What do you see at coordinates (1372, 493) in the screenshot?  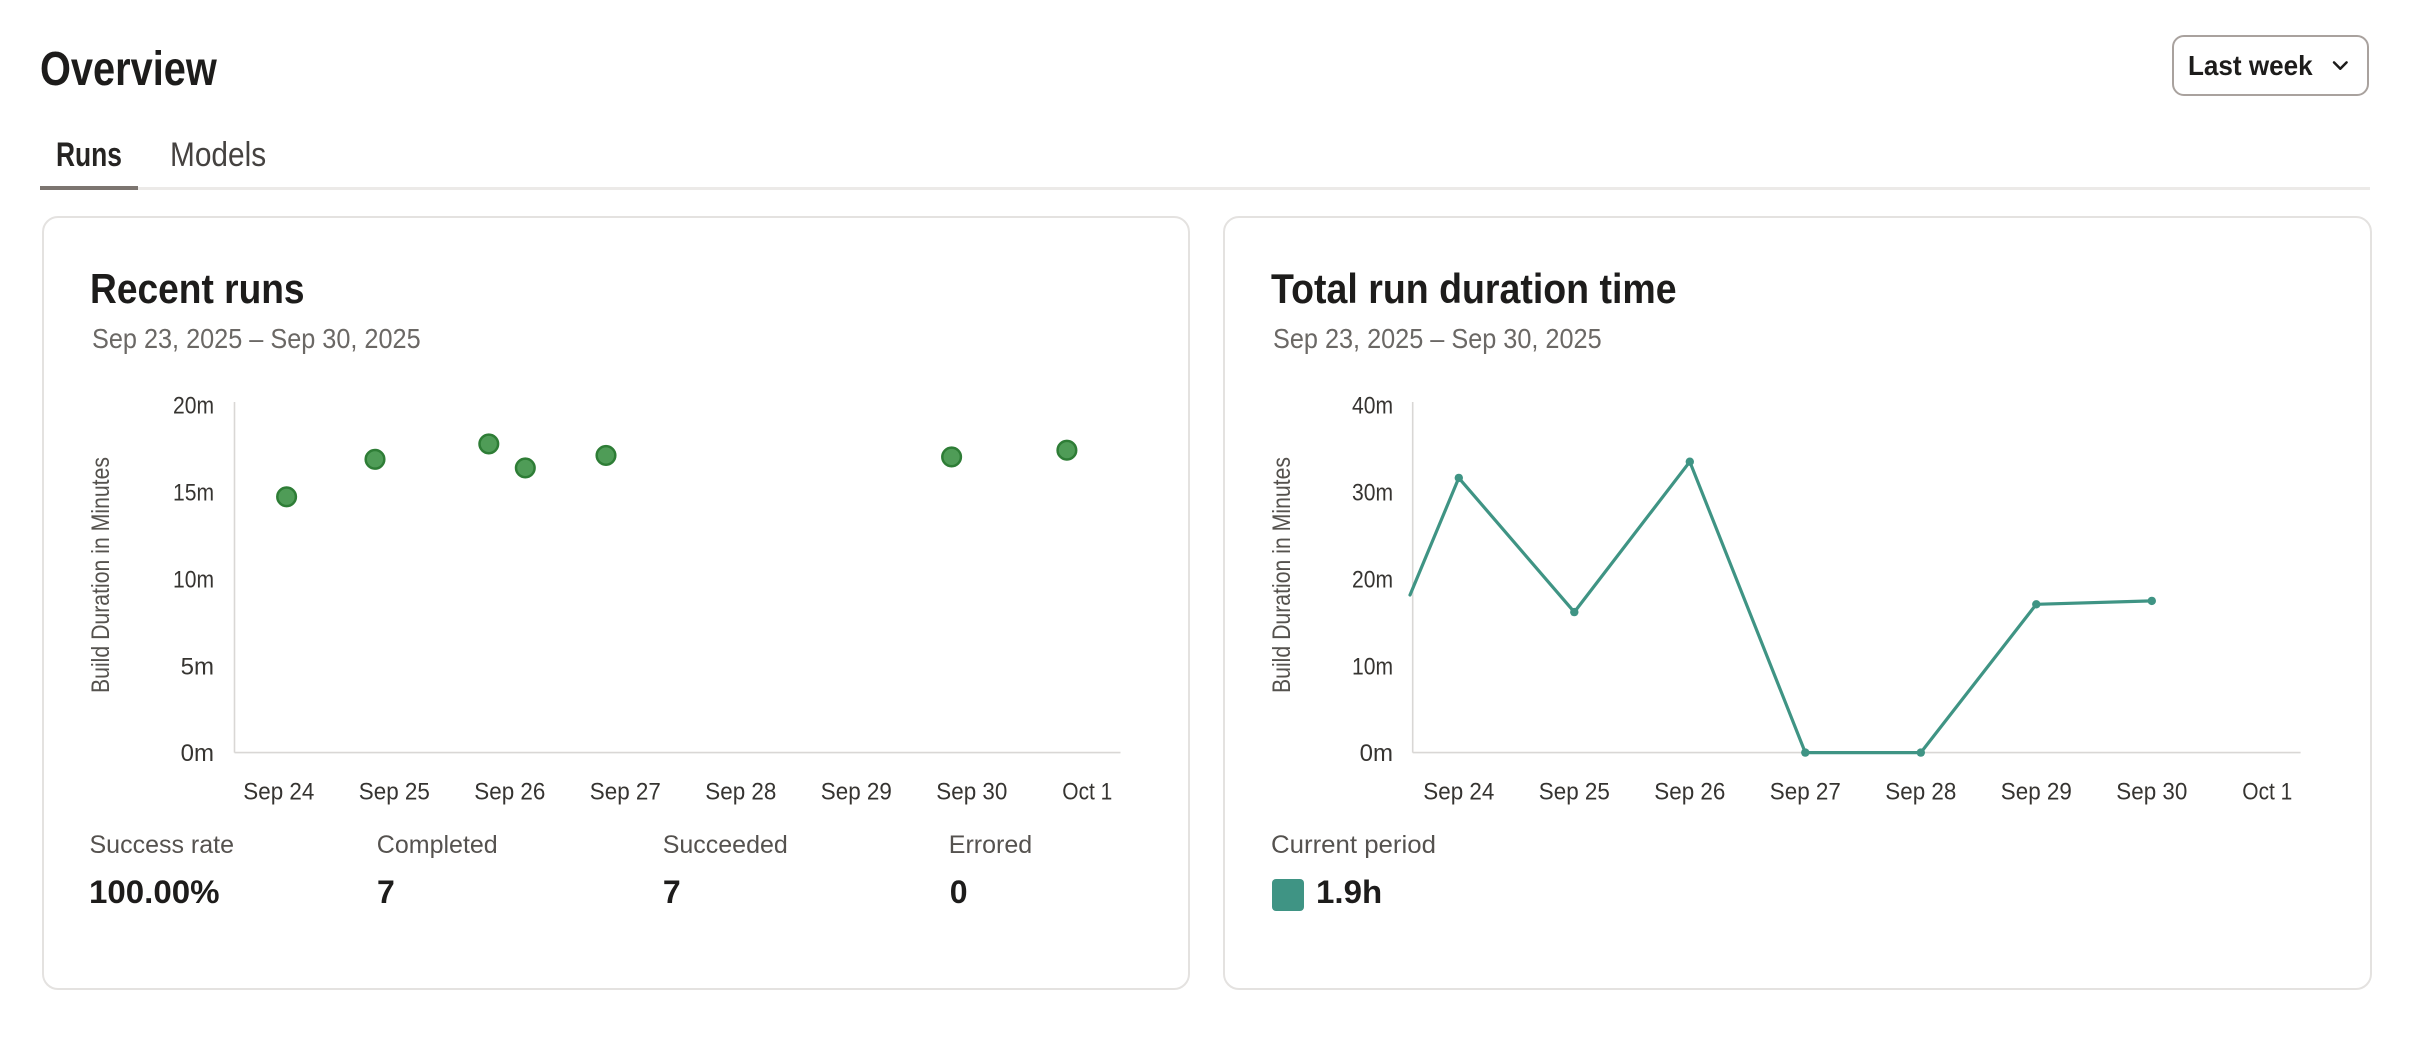 I see `svg-text: 30m` at bounding box center [1372, 493].